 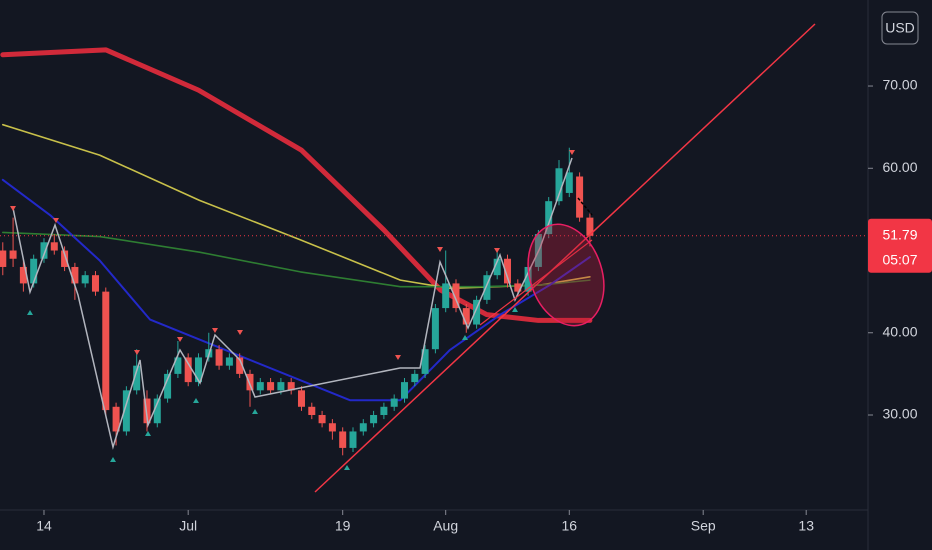 What do you see at coordinates (585, 206) in the screenshot?
I see `dashed-line` at bounding box center [585, 206].